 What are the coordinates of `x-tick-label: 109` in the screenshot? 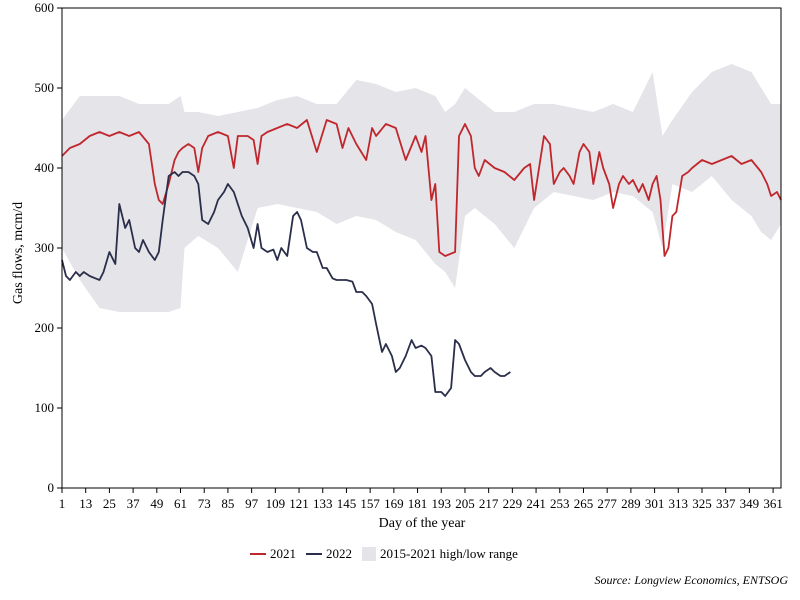 It's located at (276, 503).